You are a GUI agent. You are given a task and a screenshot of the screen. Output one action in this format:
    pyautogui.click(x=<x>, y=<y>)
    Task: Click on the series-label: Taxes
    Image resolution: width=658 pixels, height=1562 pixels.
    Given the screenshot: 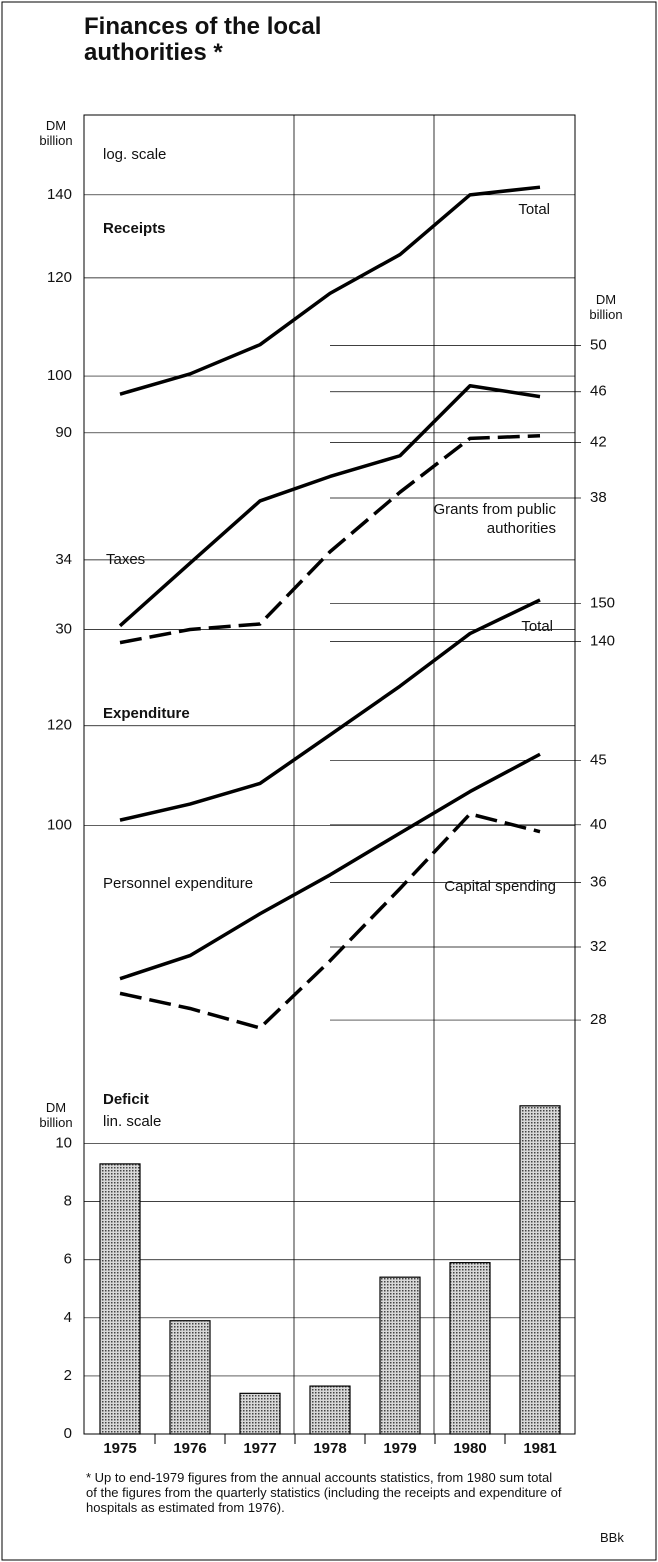 What is the action you would take?
    pyautogui.click(x=125, y=559)
    